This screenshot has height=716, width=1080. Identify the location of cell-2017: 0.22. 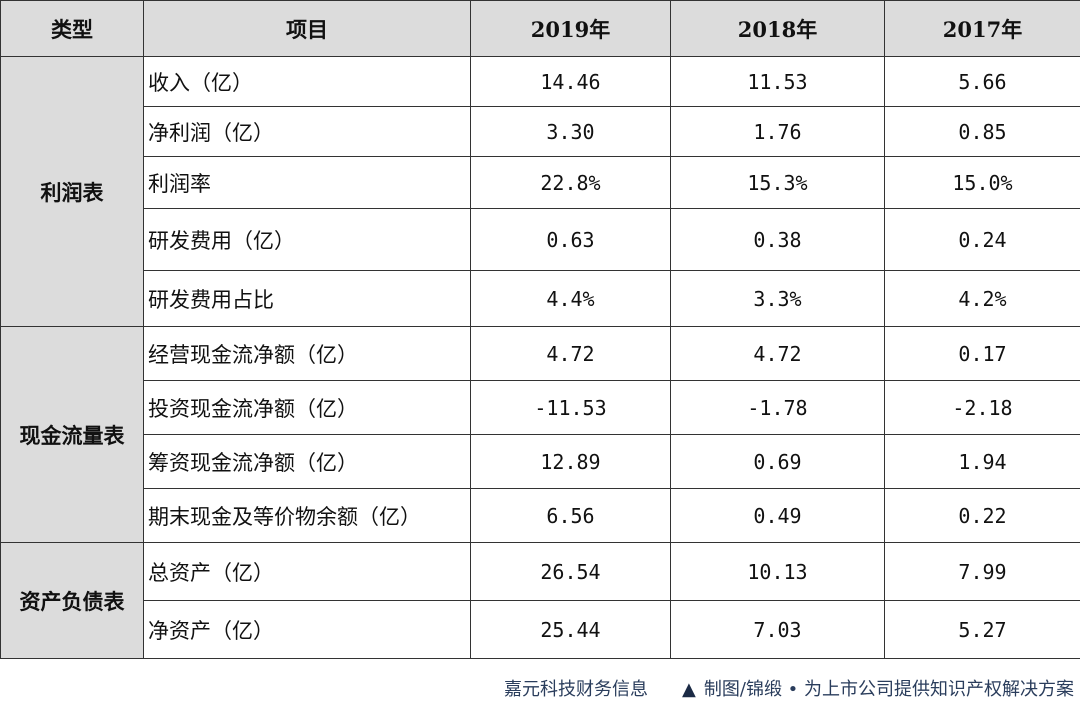
(982, 515).